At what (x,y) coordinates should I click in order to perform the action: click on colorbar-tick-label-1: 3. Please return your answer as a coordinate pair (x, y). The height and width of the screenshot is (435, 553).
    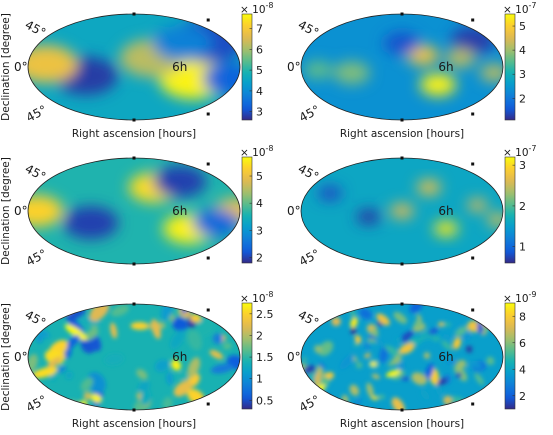
    Looking at the image, I should click on (259, 112).